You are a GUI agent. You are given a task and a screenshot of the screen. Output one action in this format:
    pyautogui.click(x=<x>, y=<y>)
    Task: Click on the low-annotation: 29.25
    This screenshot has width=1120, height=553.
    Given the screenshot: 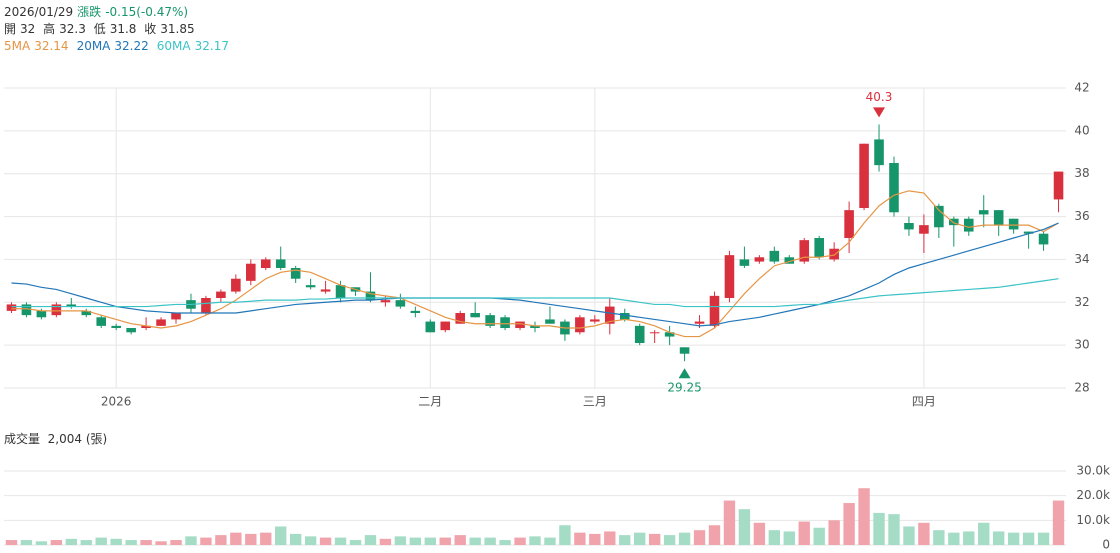 What is the action you would take?
    pyautogui.click(x=684, y=388)
    